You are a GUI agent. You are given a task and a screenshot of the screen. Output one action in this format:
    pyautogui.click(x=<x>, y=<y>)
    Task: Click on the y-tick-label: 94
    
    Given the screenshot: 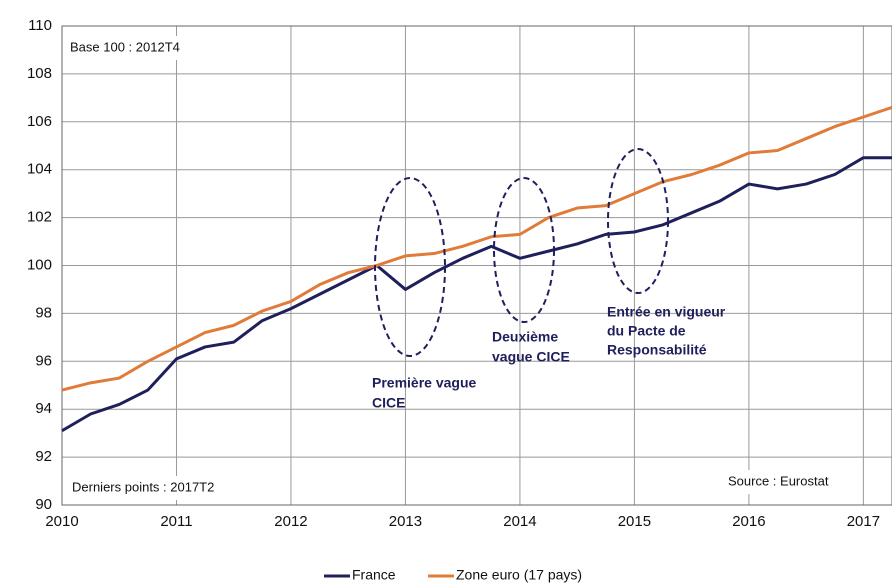 What is the action you would take?
    pyautogui.click(x=43, y=408)
    